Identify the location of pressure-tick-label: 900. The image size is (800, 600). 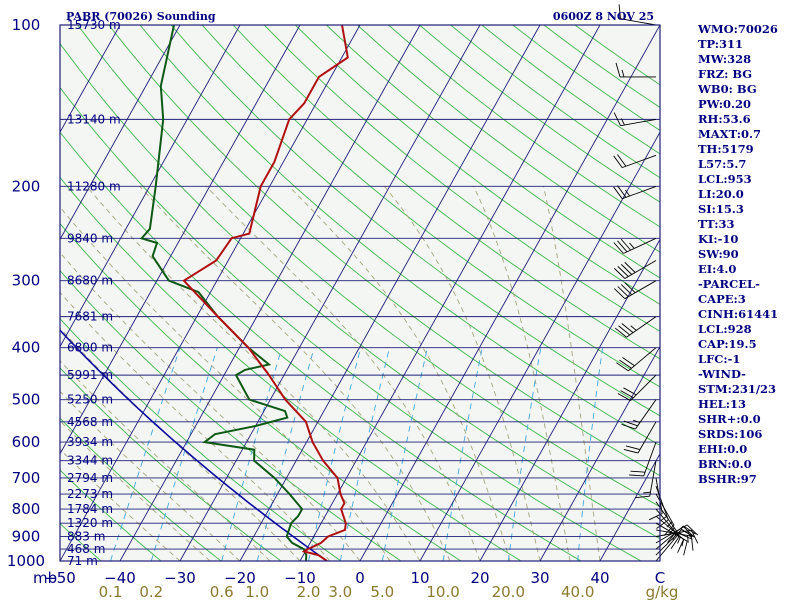
(26, 537).